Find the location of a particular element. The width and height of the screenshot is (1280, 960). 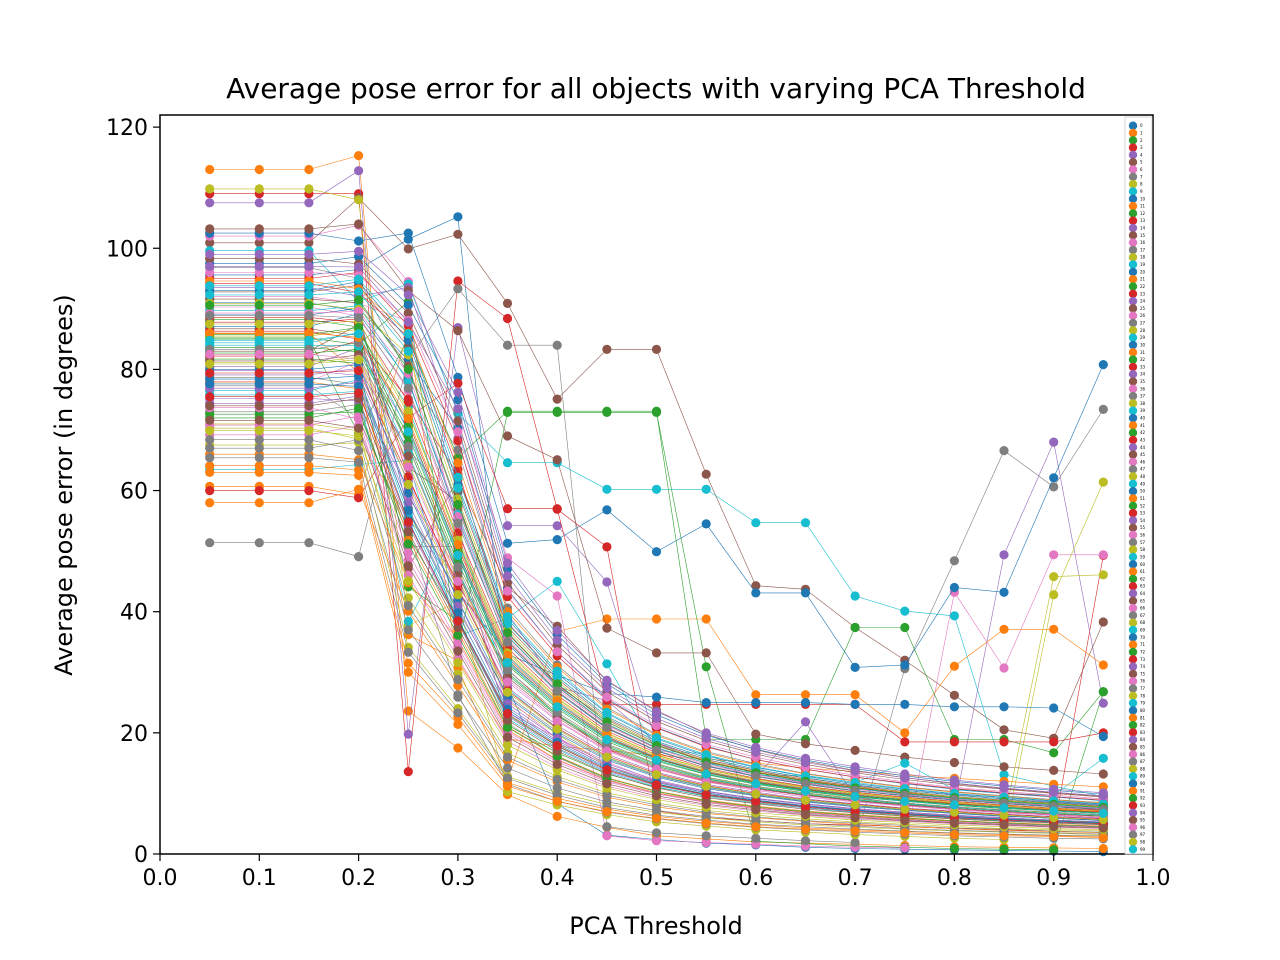

legend-label: 91 is located at coordinates (1143, 790).